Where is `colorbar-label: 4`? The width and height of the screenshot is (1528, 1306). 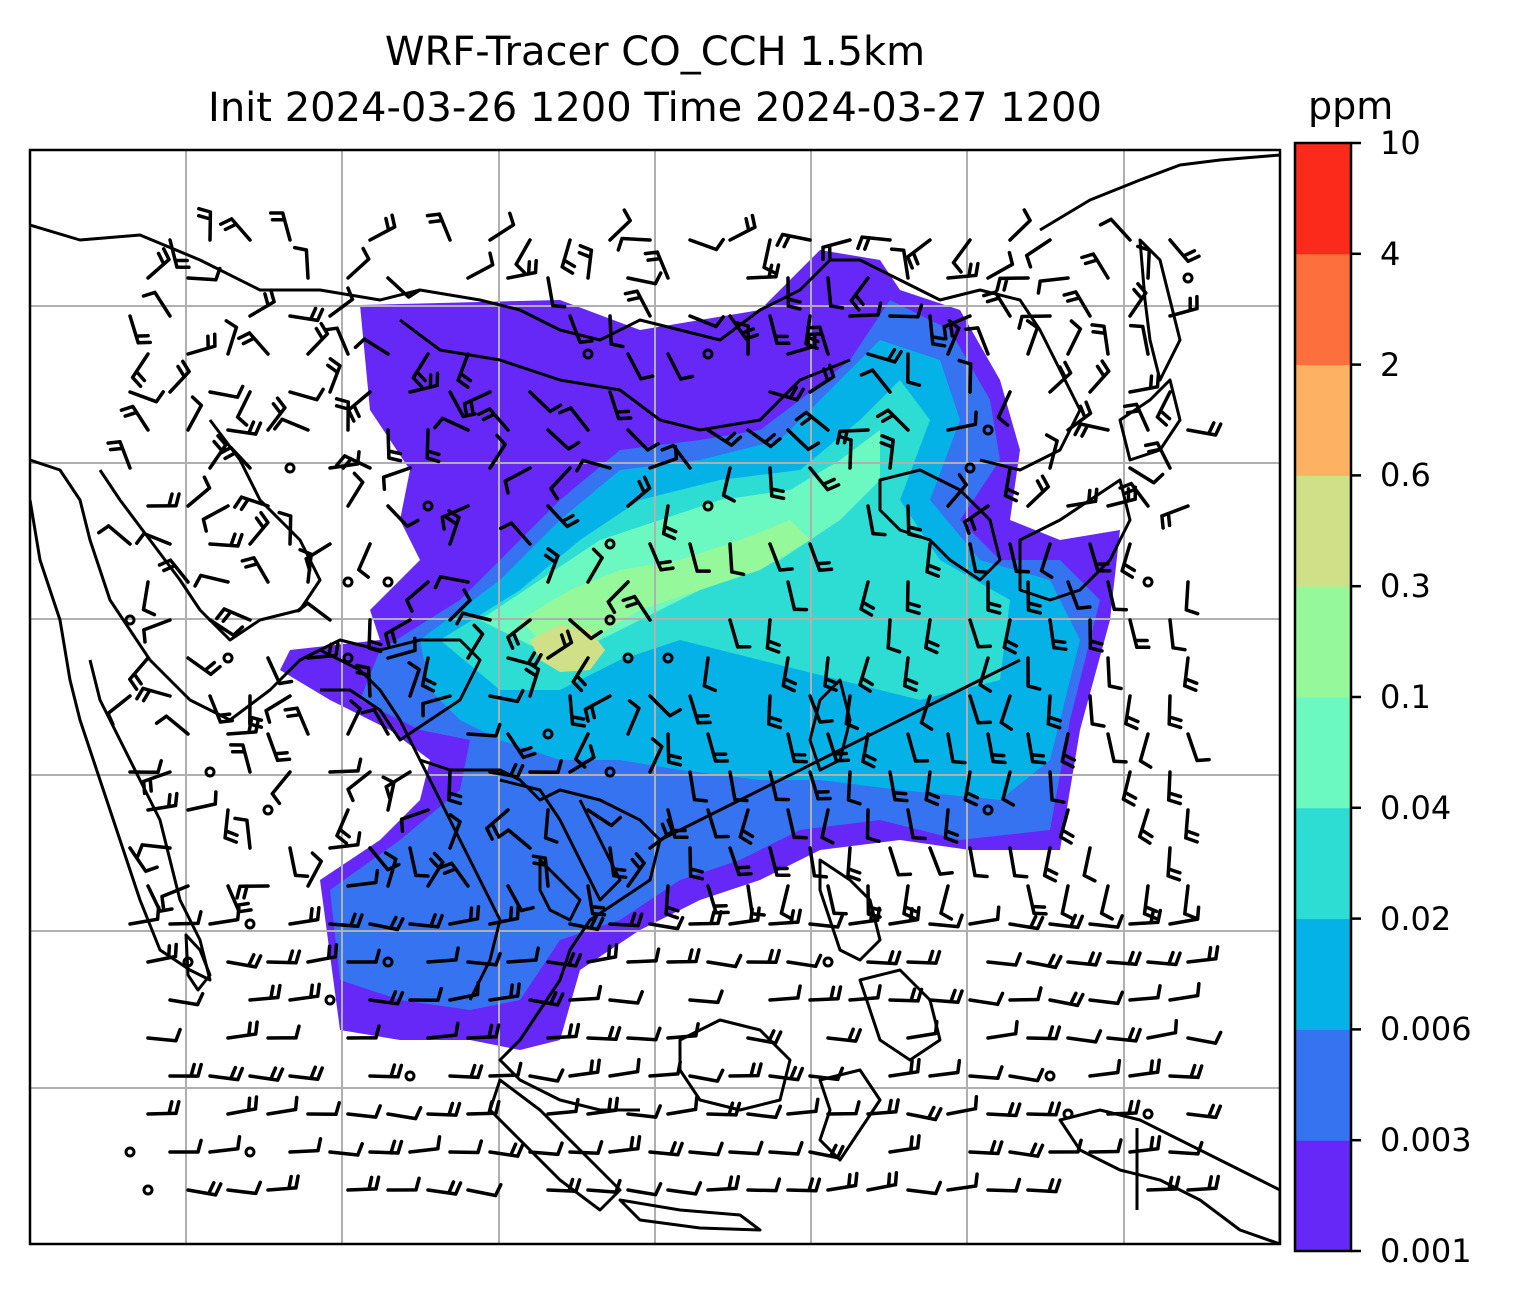 colorbar-label: 4 is located at coordinates (1390, 253).